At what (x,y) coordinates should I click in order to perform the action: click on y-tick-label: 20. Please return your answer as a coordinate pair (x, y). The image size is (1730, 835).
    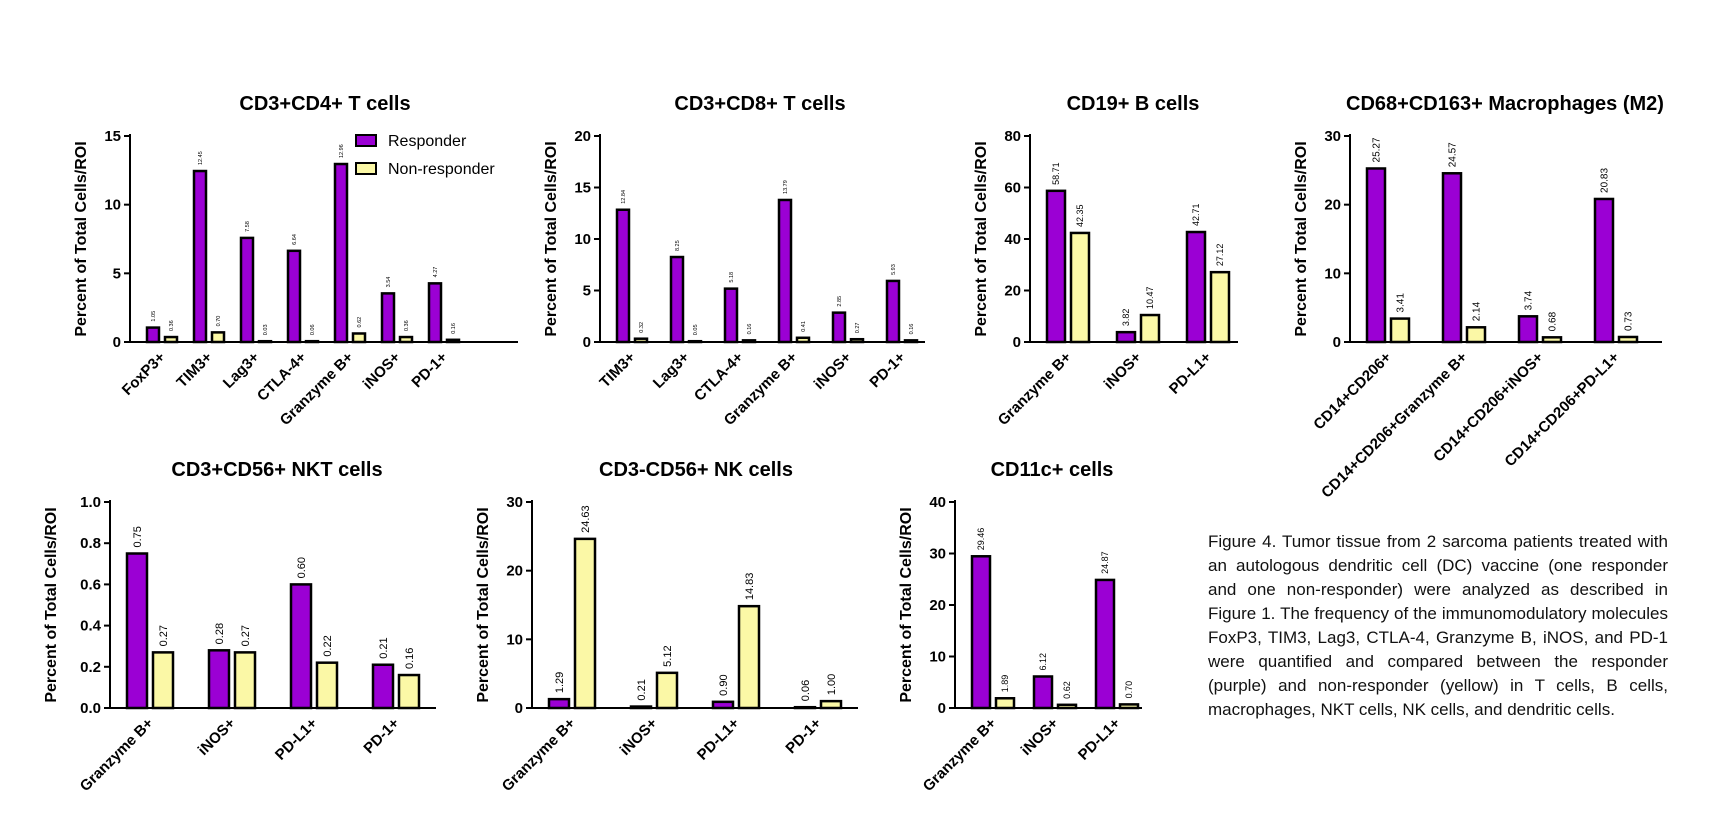
    Looking at the image, I should click on (937, 605).